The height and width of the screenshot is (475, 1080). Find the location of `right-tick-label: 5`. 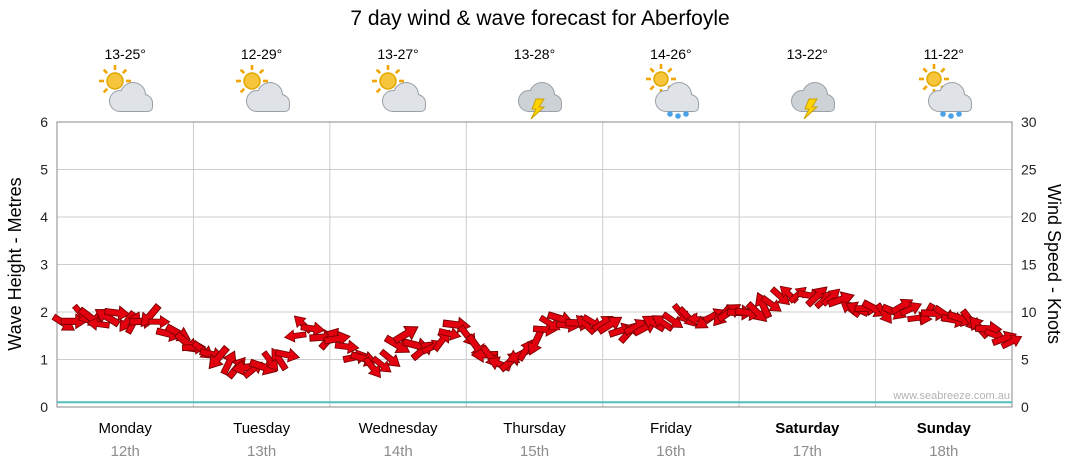

right-tick-label: 5 is located at coordinates (1025, 360).